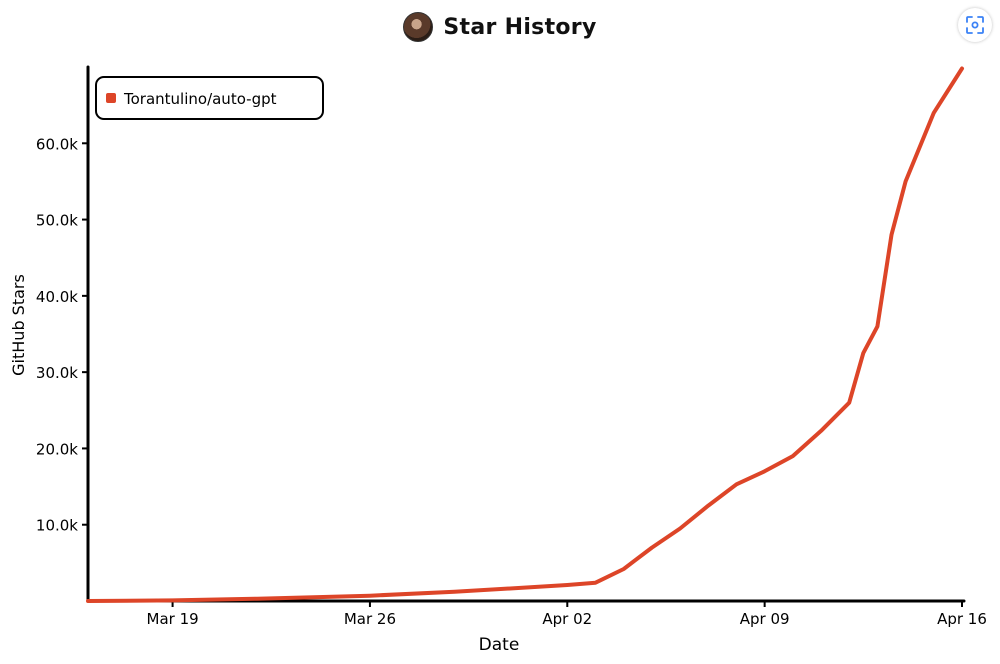  I want to click on x-tick-label: Mar 26, so click(370, 619).